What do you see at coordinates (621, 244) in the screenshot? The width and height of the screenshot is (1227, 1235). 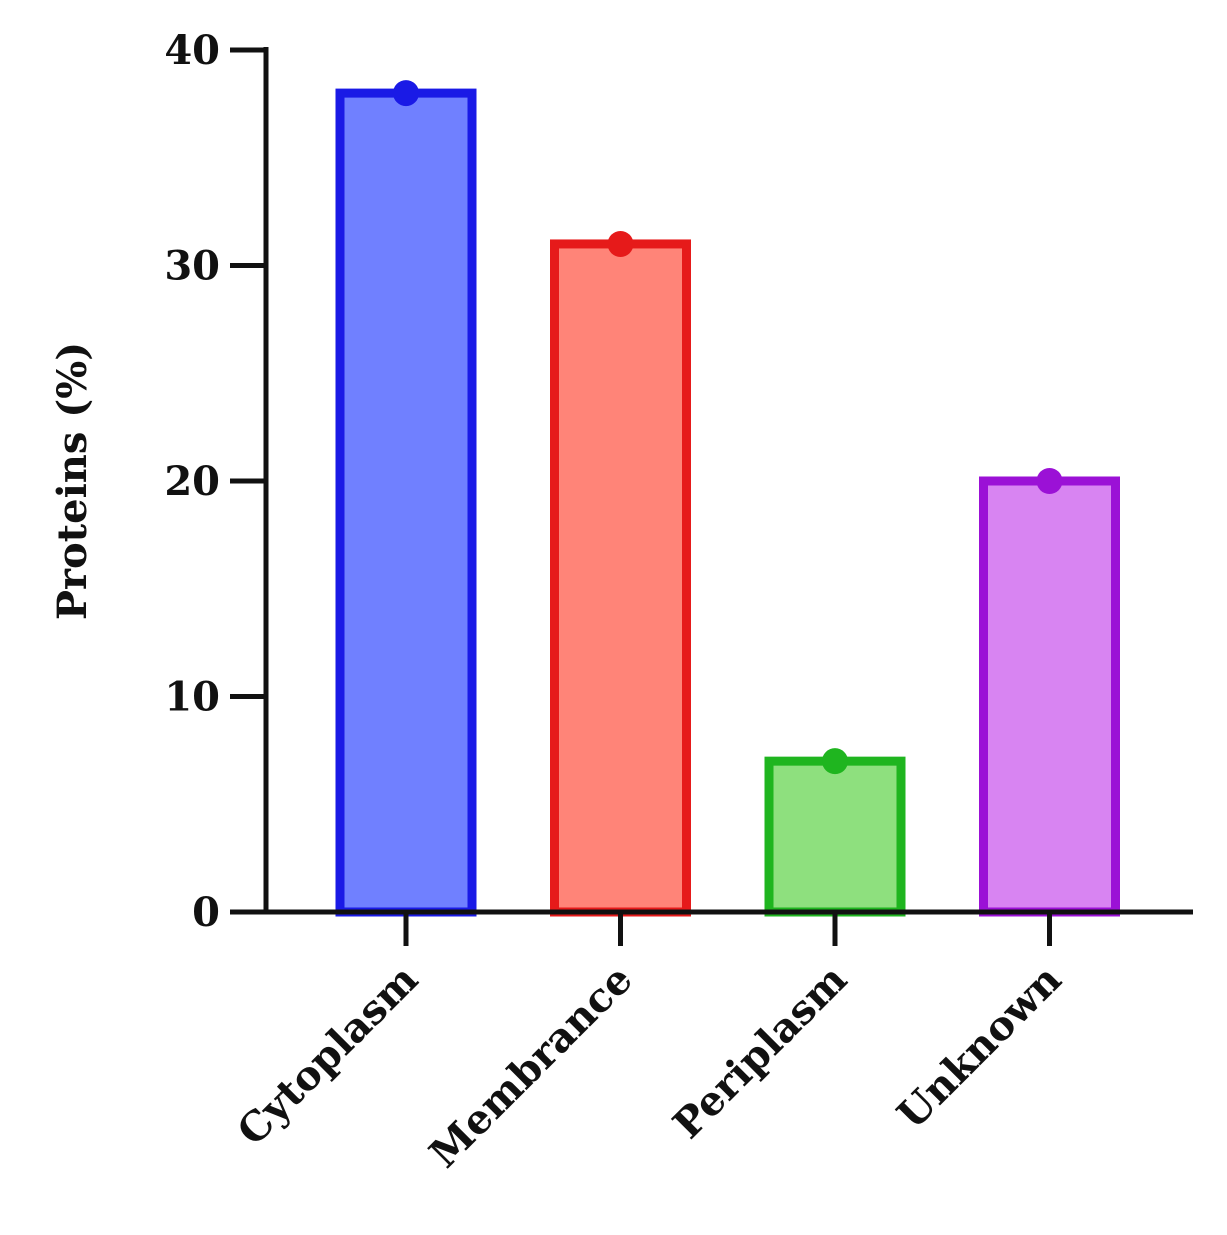 I see `data-point-membrance` at bounding box center [621, 244].